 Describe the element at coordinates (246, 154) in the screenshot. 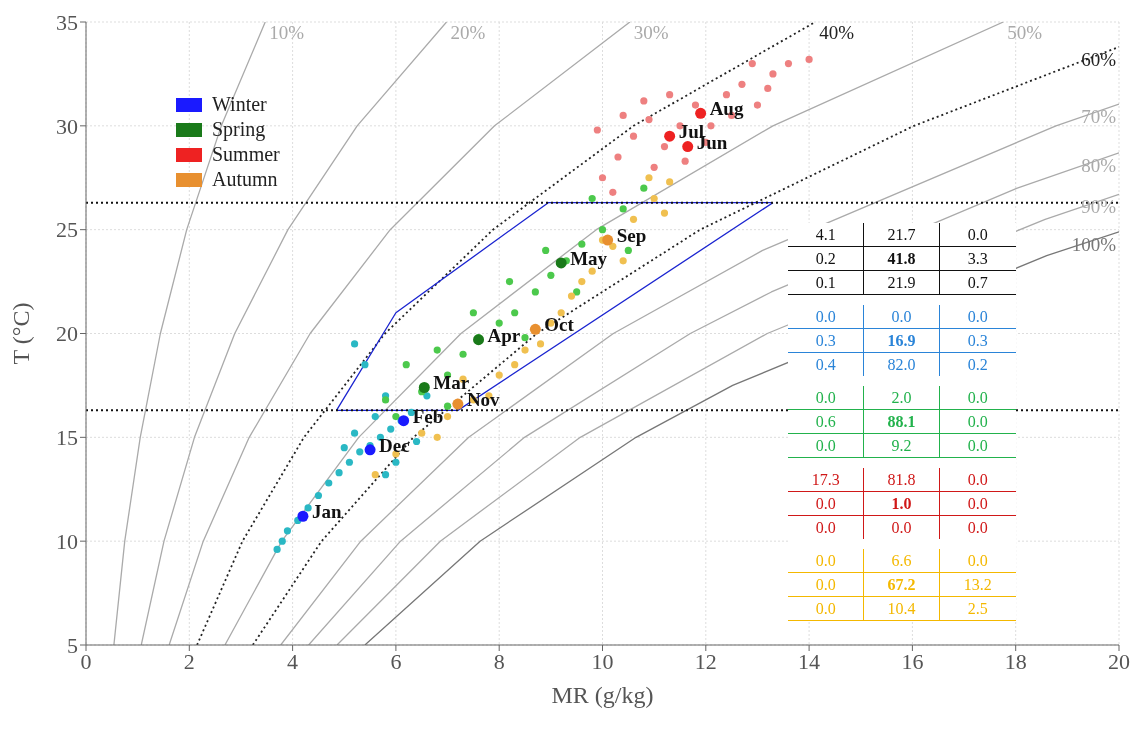

I see `legend-label: Summer` at that location.